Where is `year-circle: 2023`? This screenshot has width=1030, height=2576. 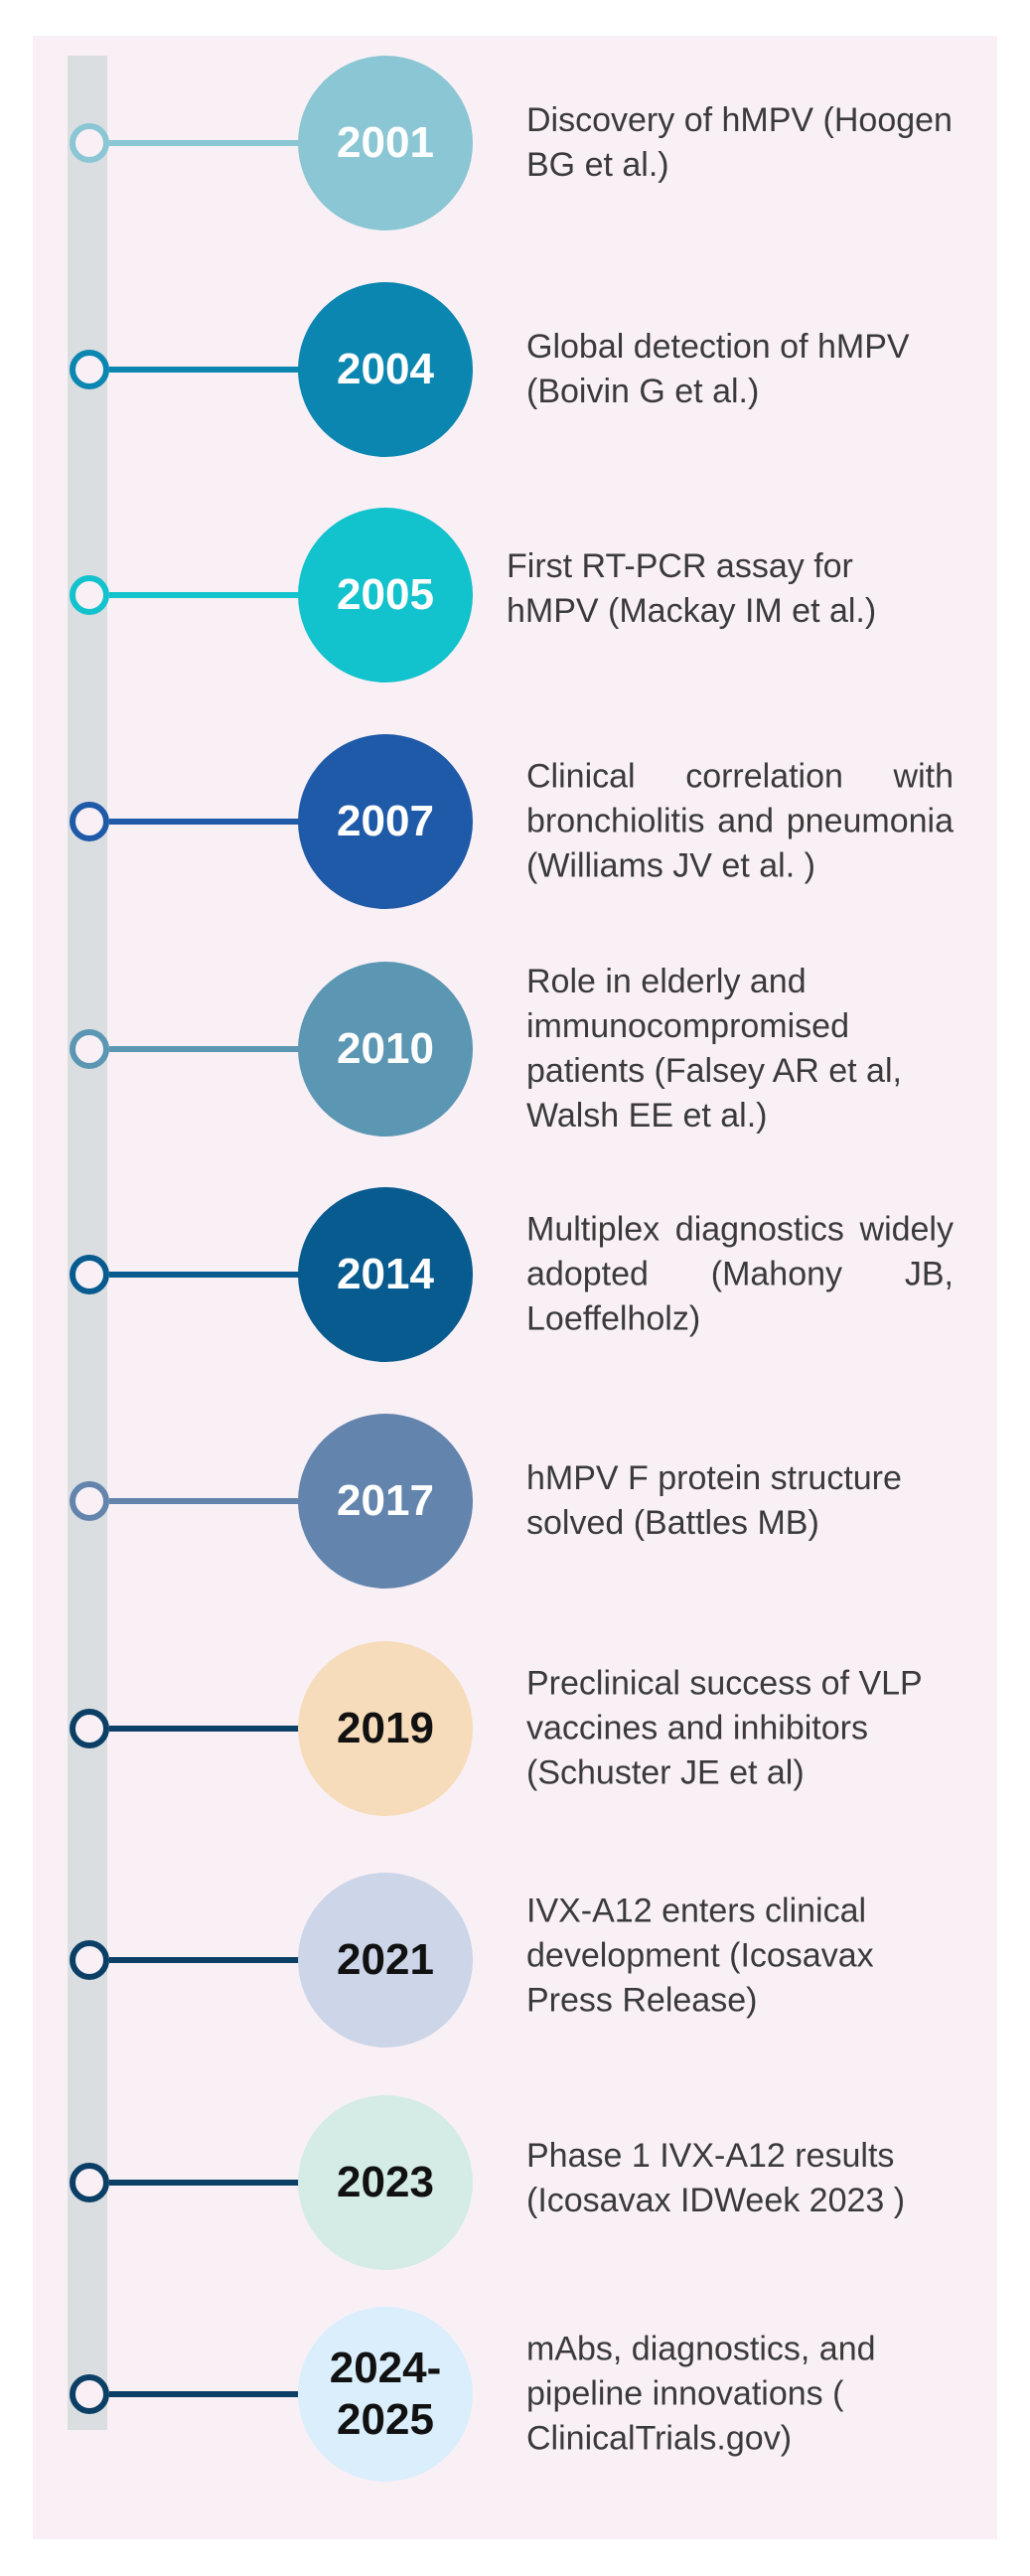
year-circle: 2023 is located at coordinates (386, 2182).